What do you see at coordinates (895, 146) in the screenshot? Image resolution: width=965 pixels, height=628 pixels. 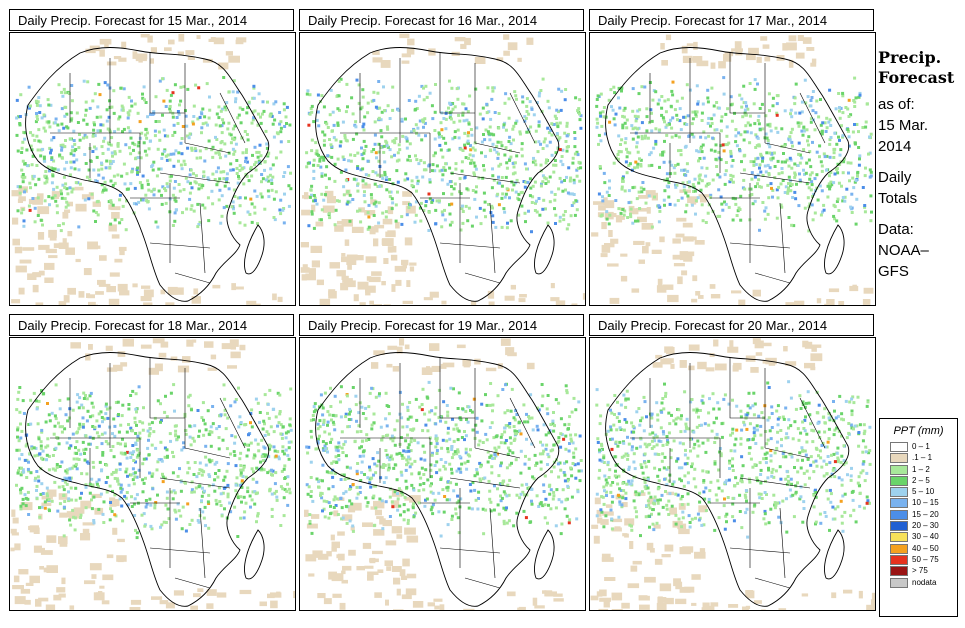 I see `as-of-date-2: 2014` at bounding box center [895, 146].